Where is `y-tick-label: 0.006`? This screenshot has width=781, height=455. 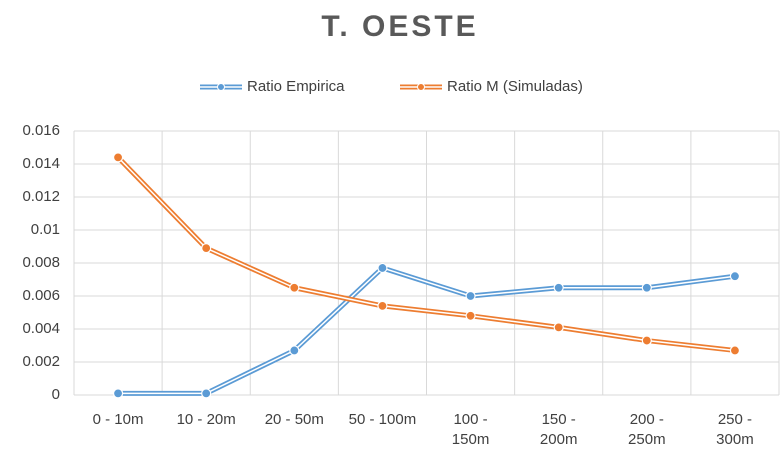
y-tick-label: 0.006 is located at coordinates (41, 295).